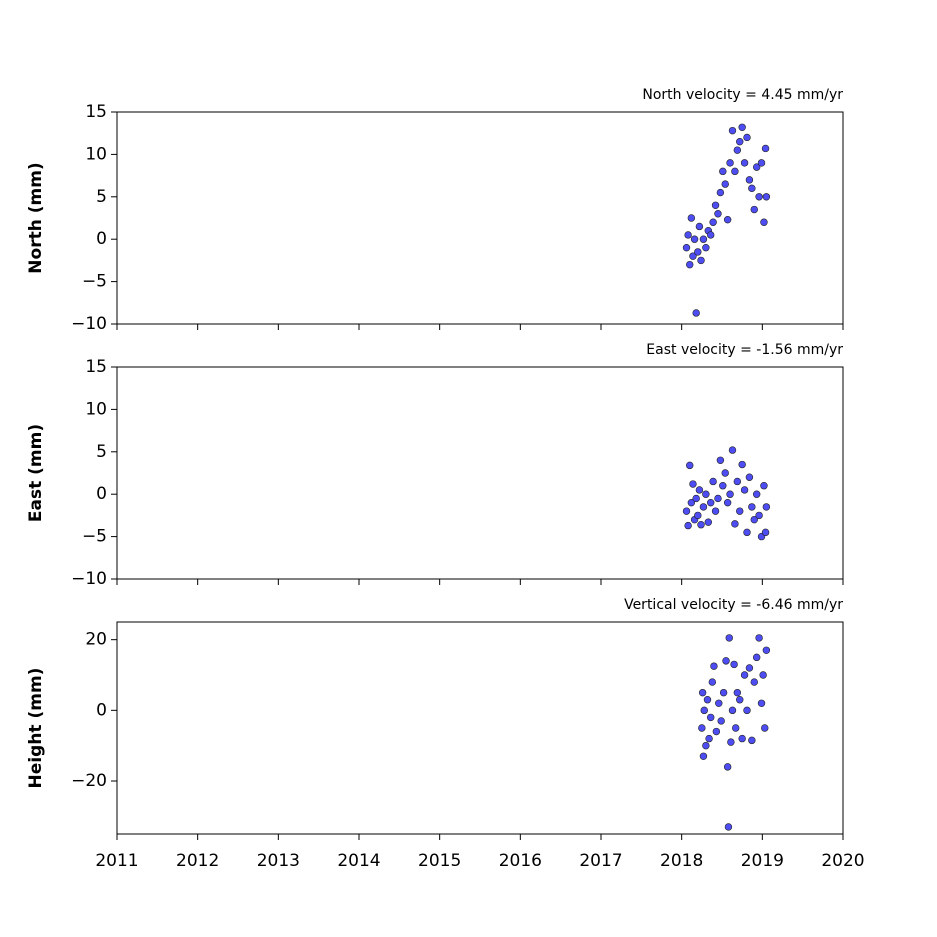  What do you see at coordinates (116, 861) in the screenshot?
I see `x-tick-label: 2011` at bounding box center [116, 861].